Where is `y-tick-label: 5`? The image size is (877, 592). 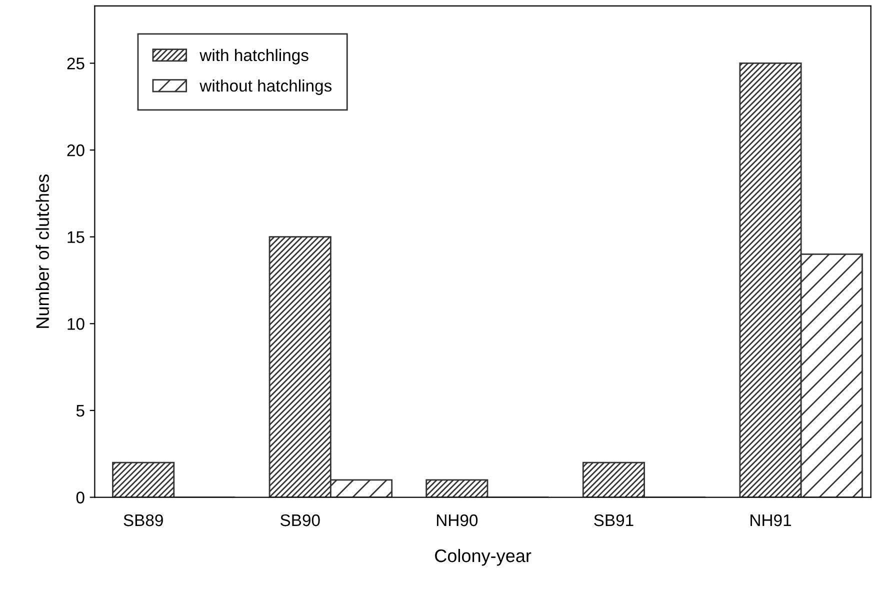
y-tick-label: 5 is located at coordinates (80, 411).